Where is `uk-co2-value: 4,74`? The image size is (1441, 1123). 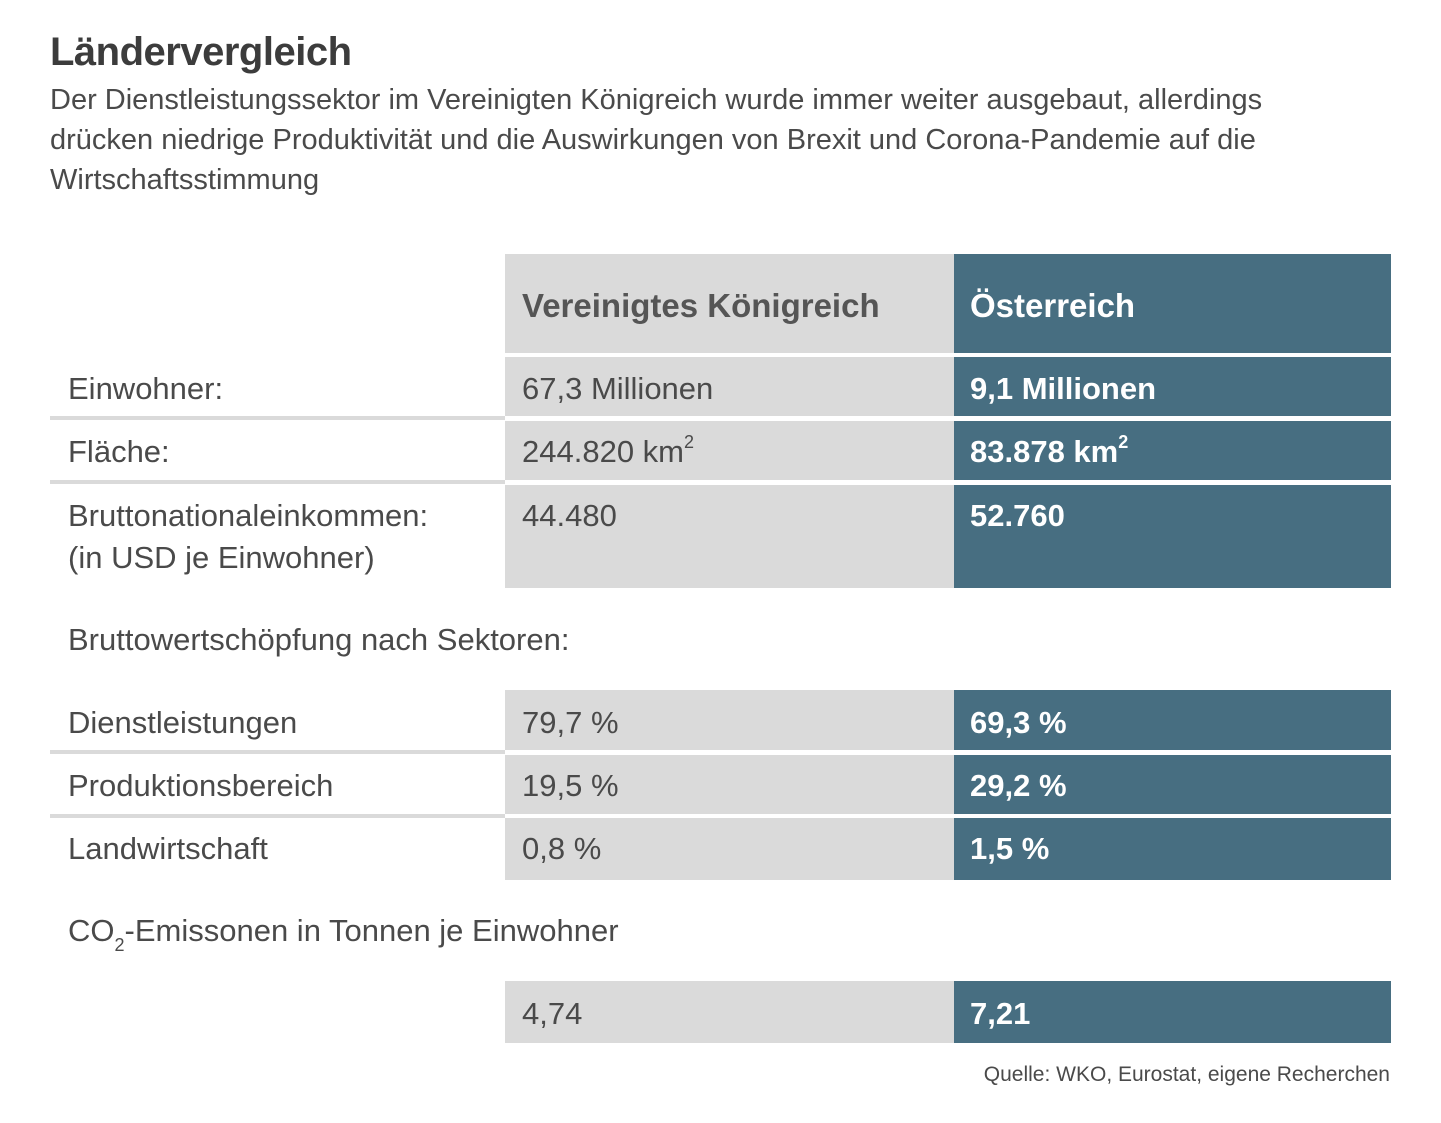 uk-co2-value: 4,74 is located at coordinates (552, 1013).